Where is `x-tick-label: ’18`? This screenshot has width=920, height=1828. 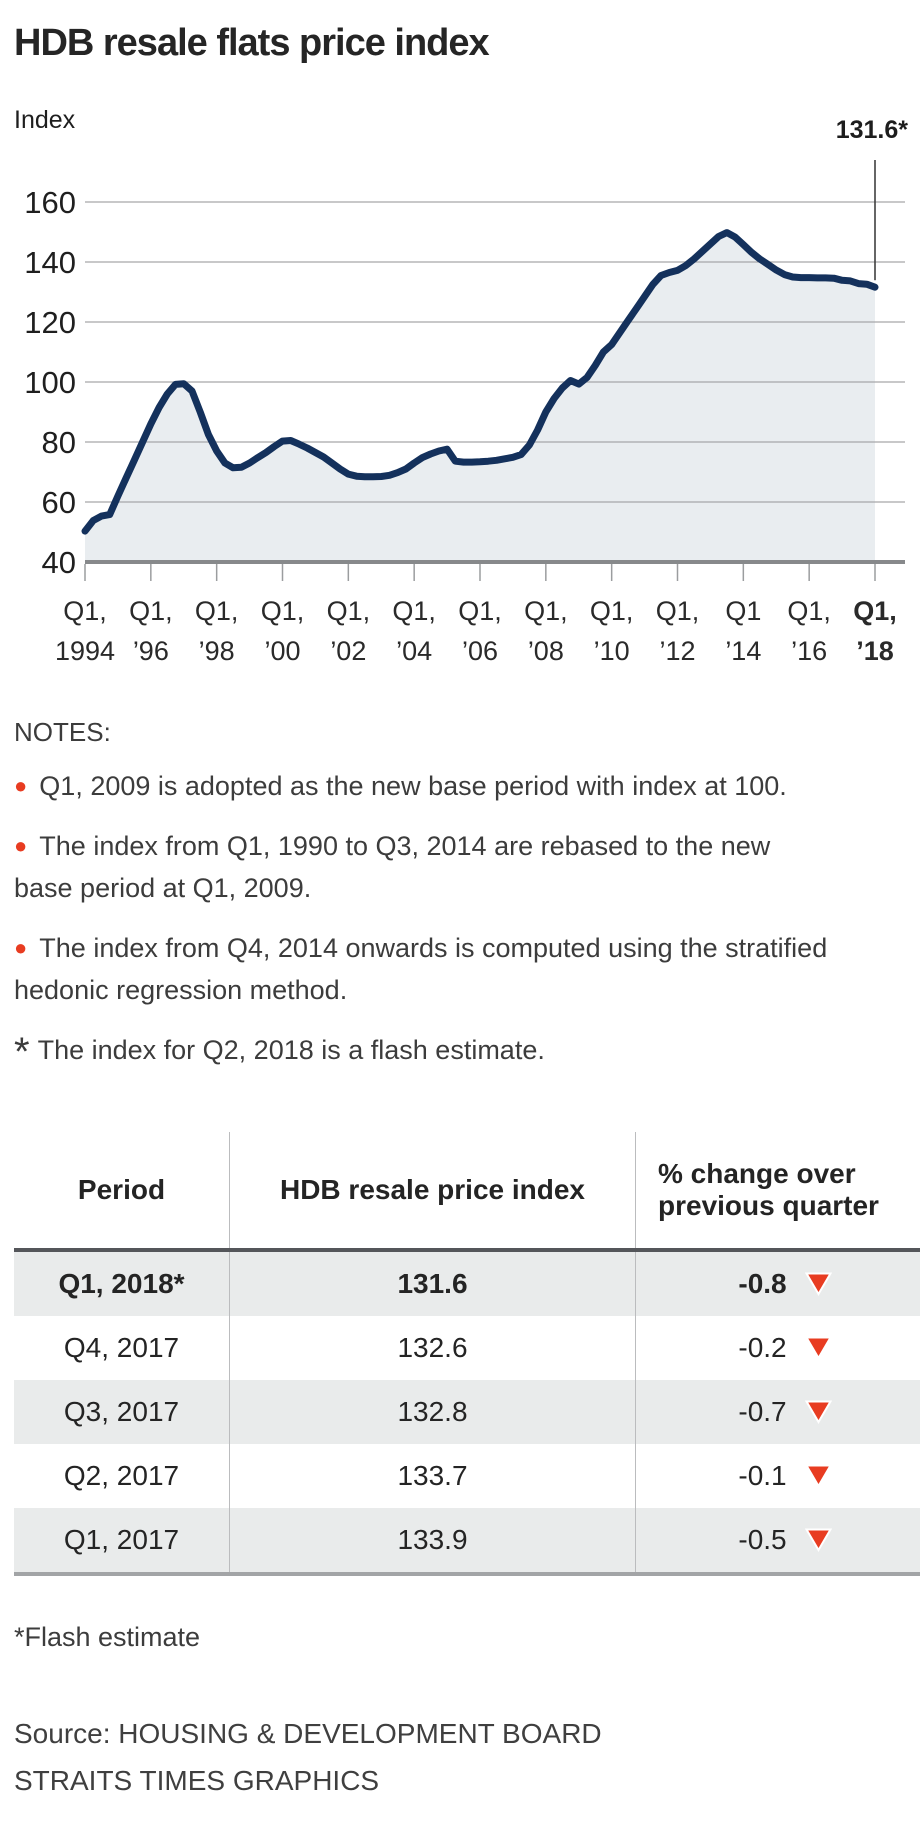
x-tick-label: ’18 is located at coordinates (875, 651).